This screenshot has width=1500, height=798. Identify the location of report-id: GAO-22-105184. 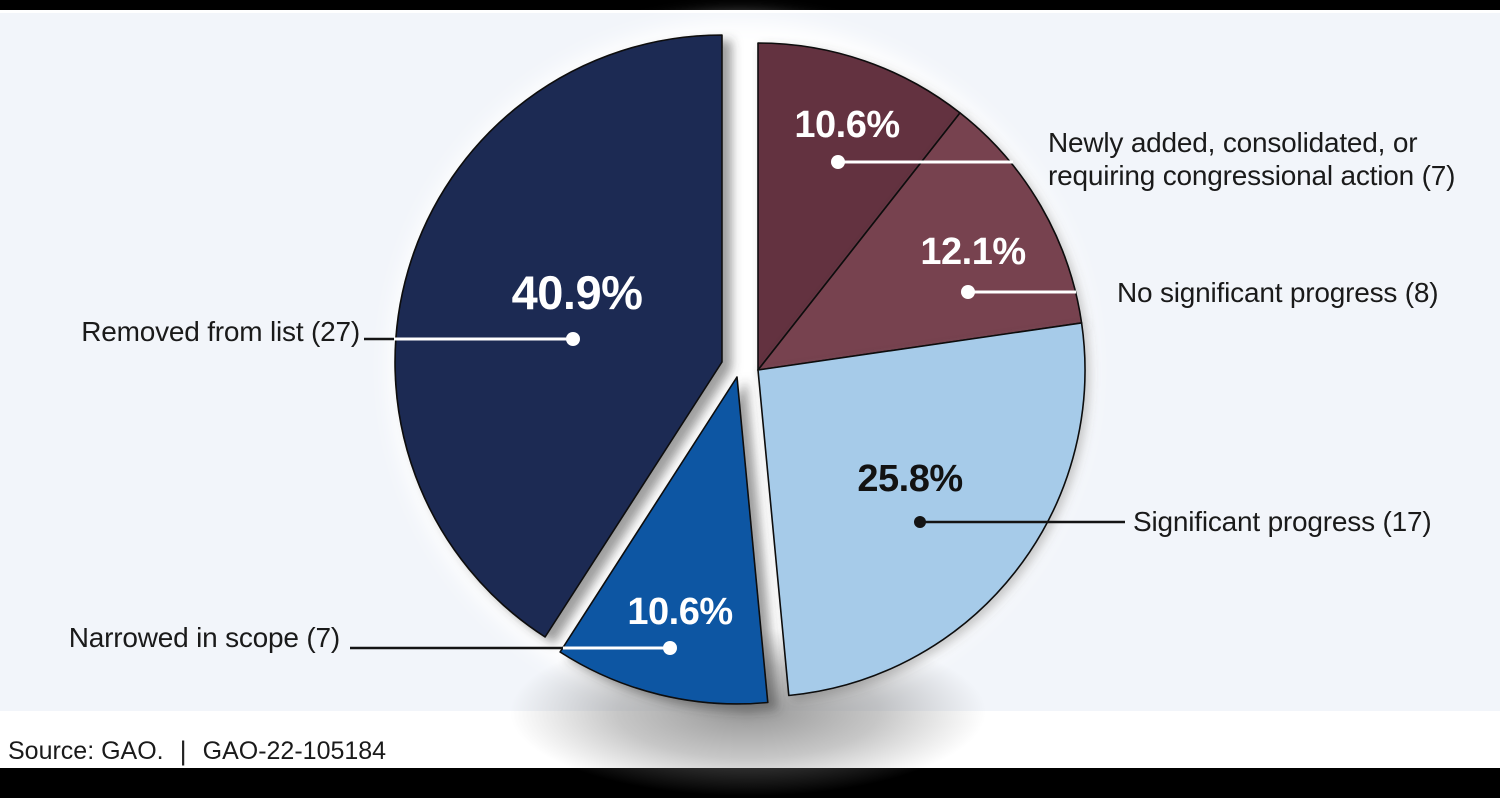
(294, 751).